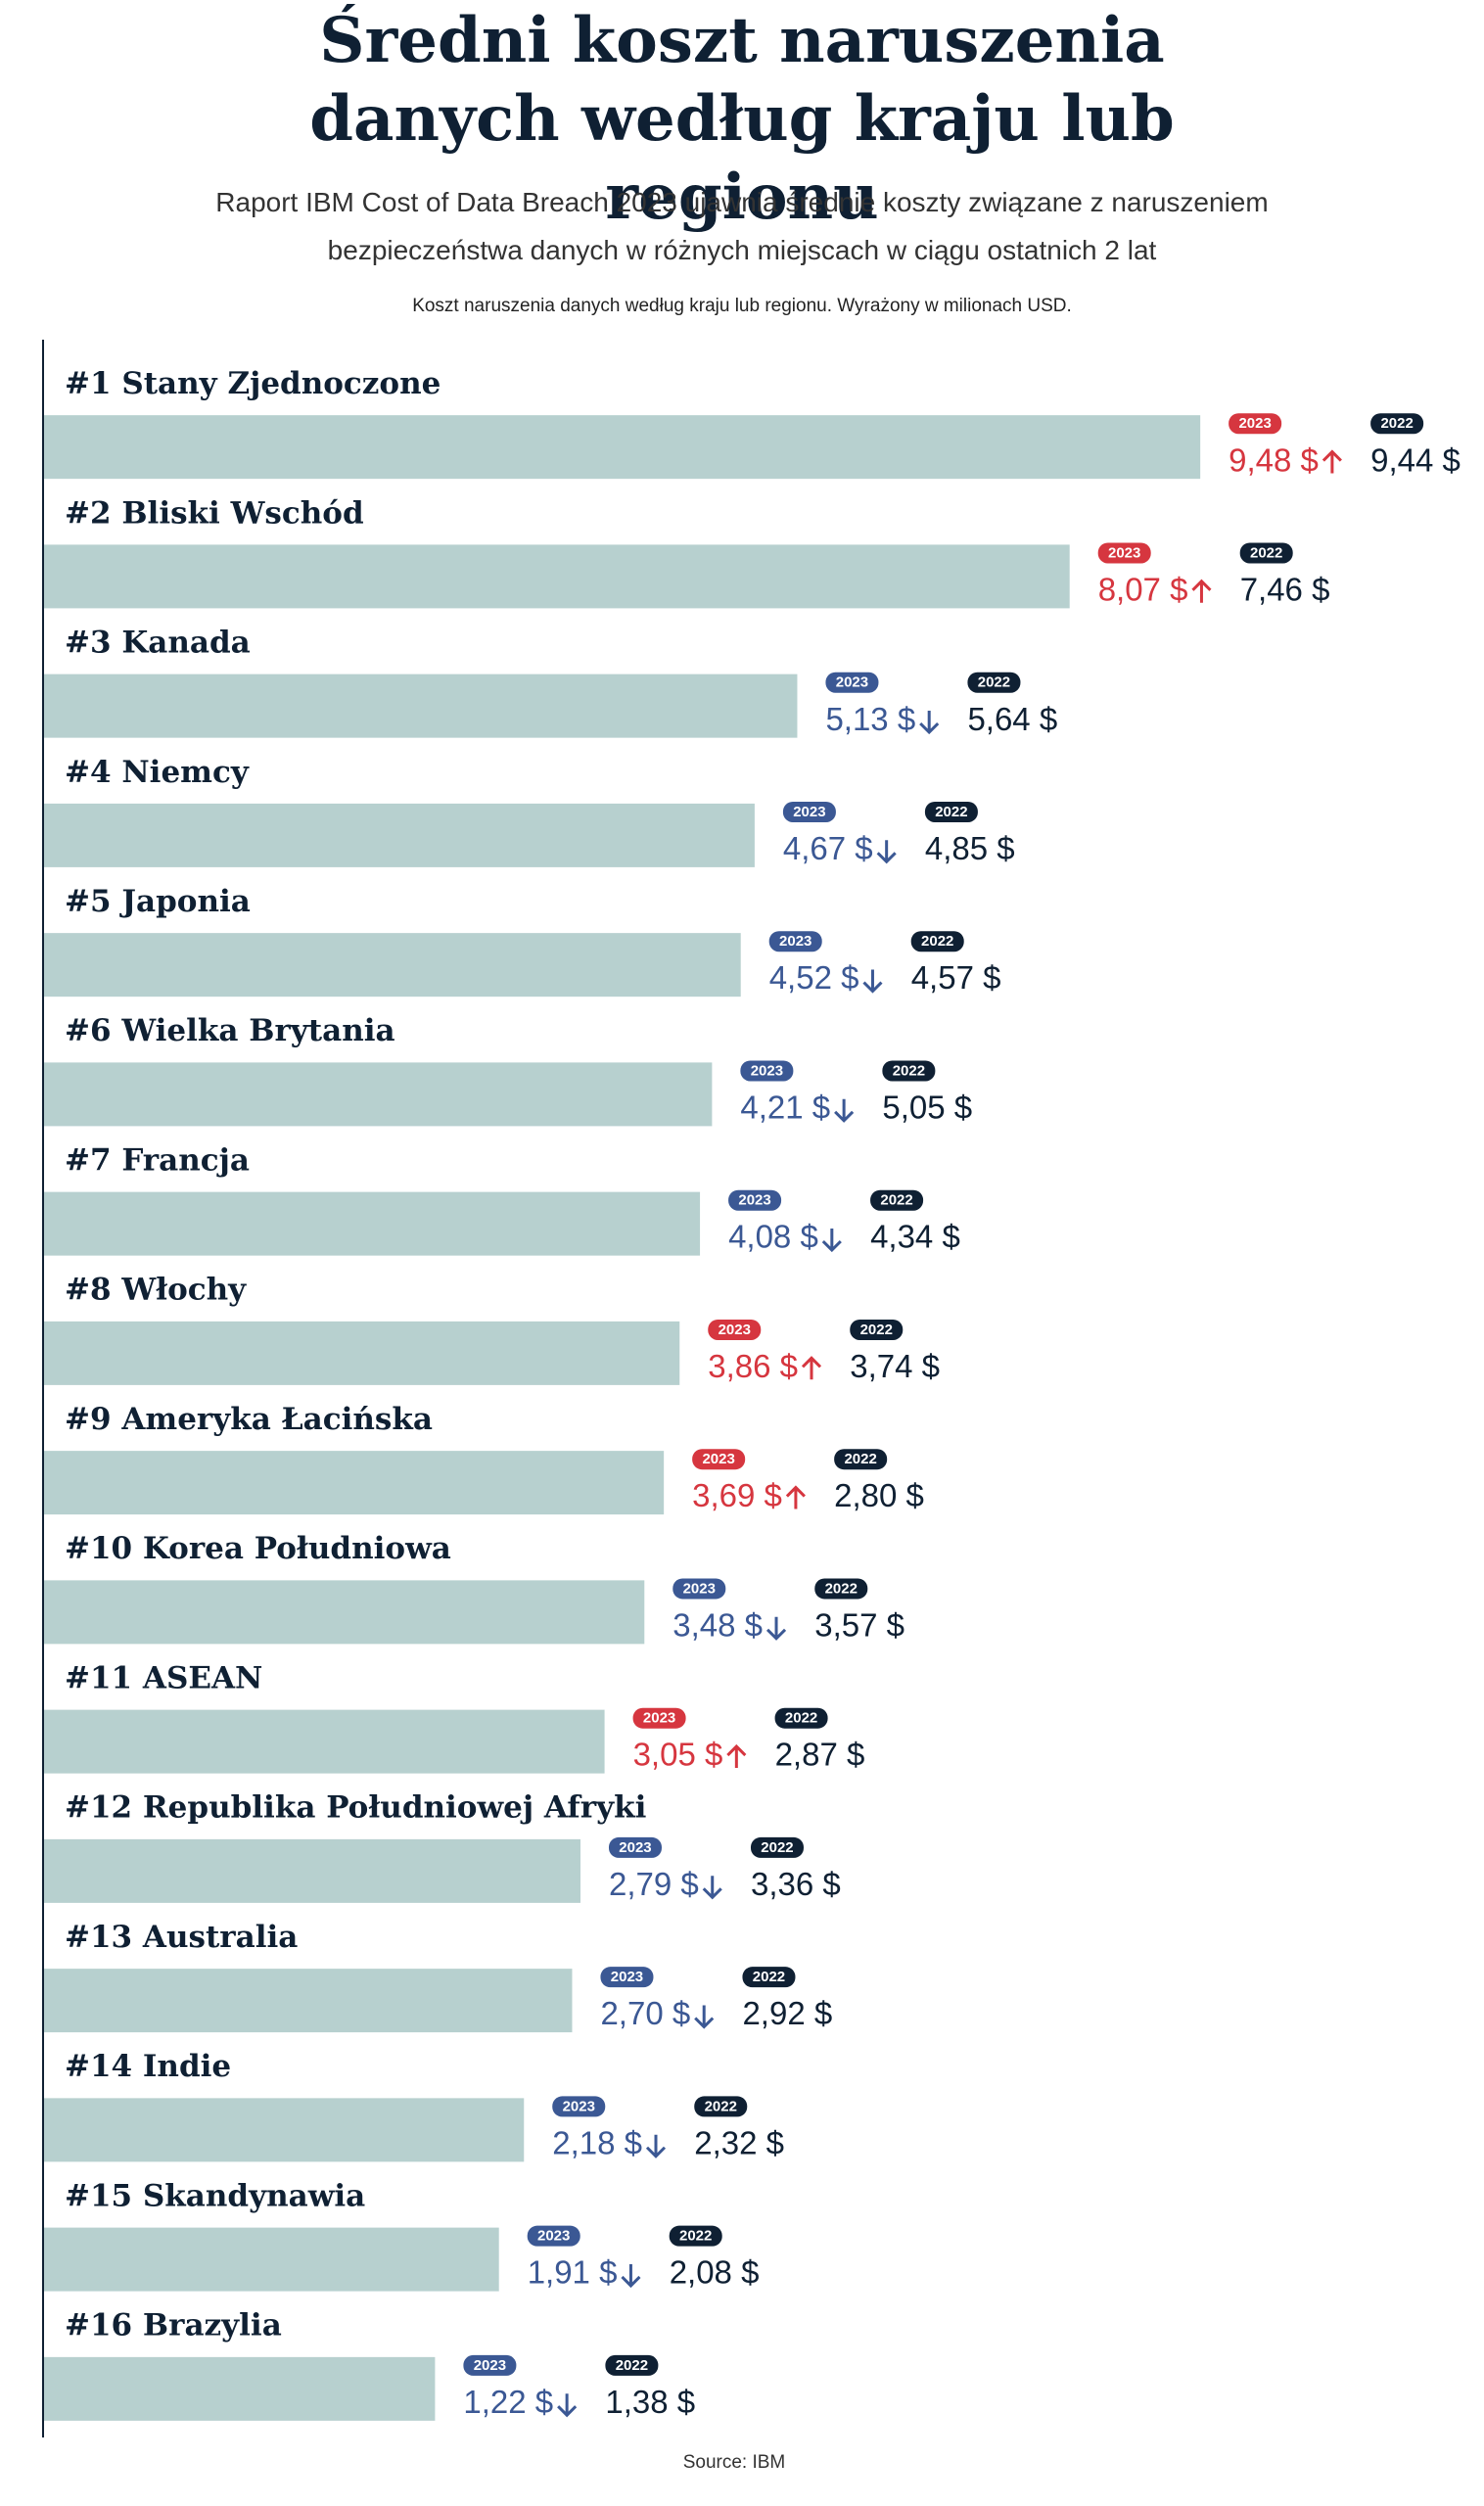 This screenshot has width=1484, height=2506. Describe the element at coordinates (253, 383) in the screenshot. I see `category-label: #1 Stany Zjednoczone` at that location.